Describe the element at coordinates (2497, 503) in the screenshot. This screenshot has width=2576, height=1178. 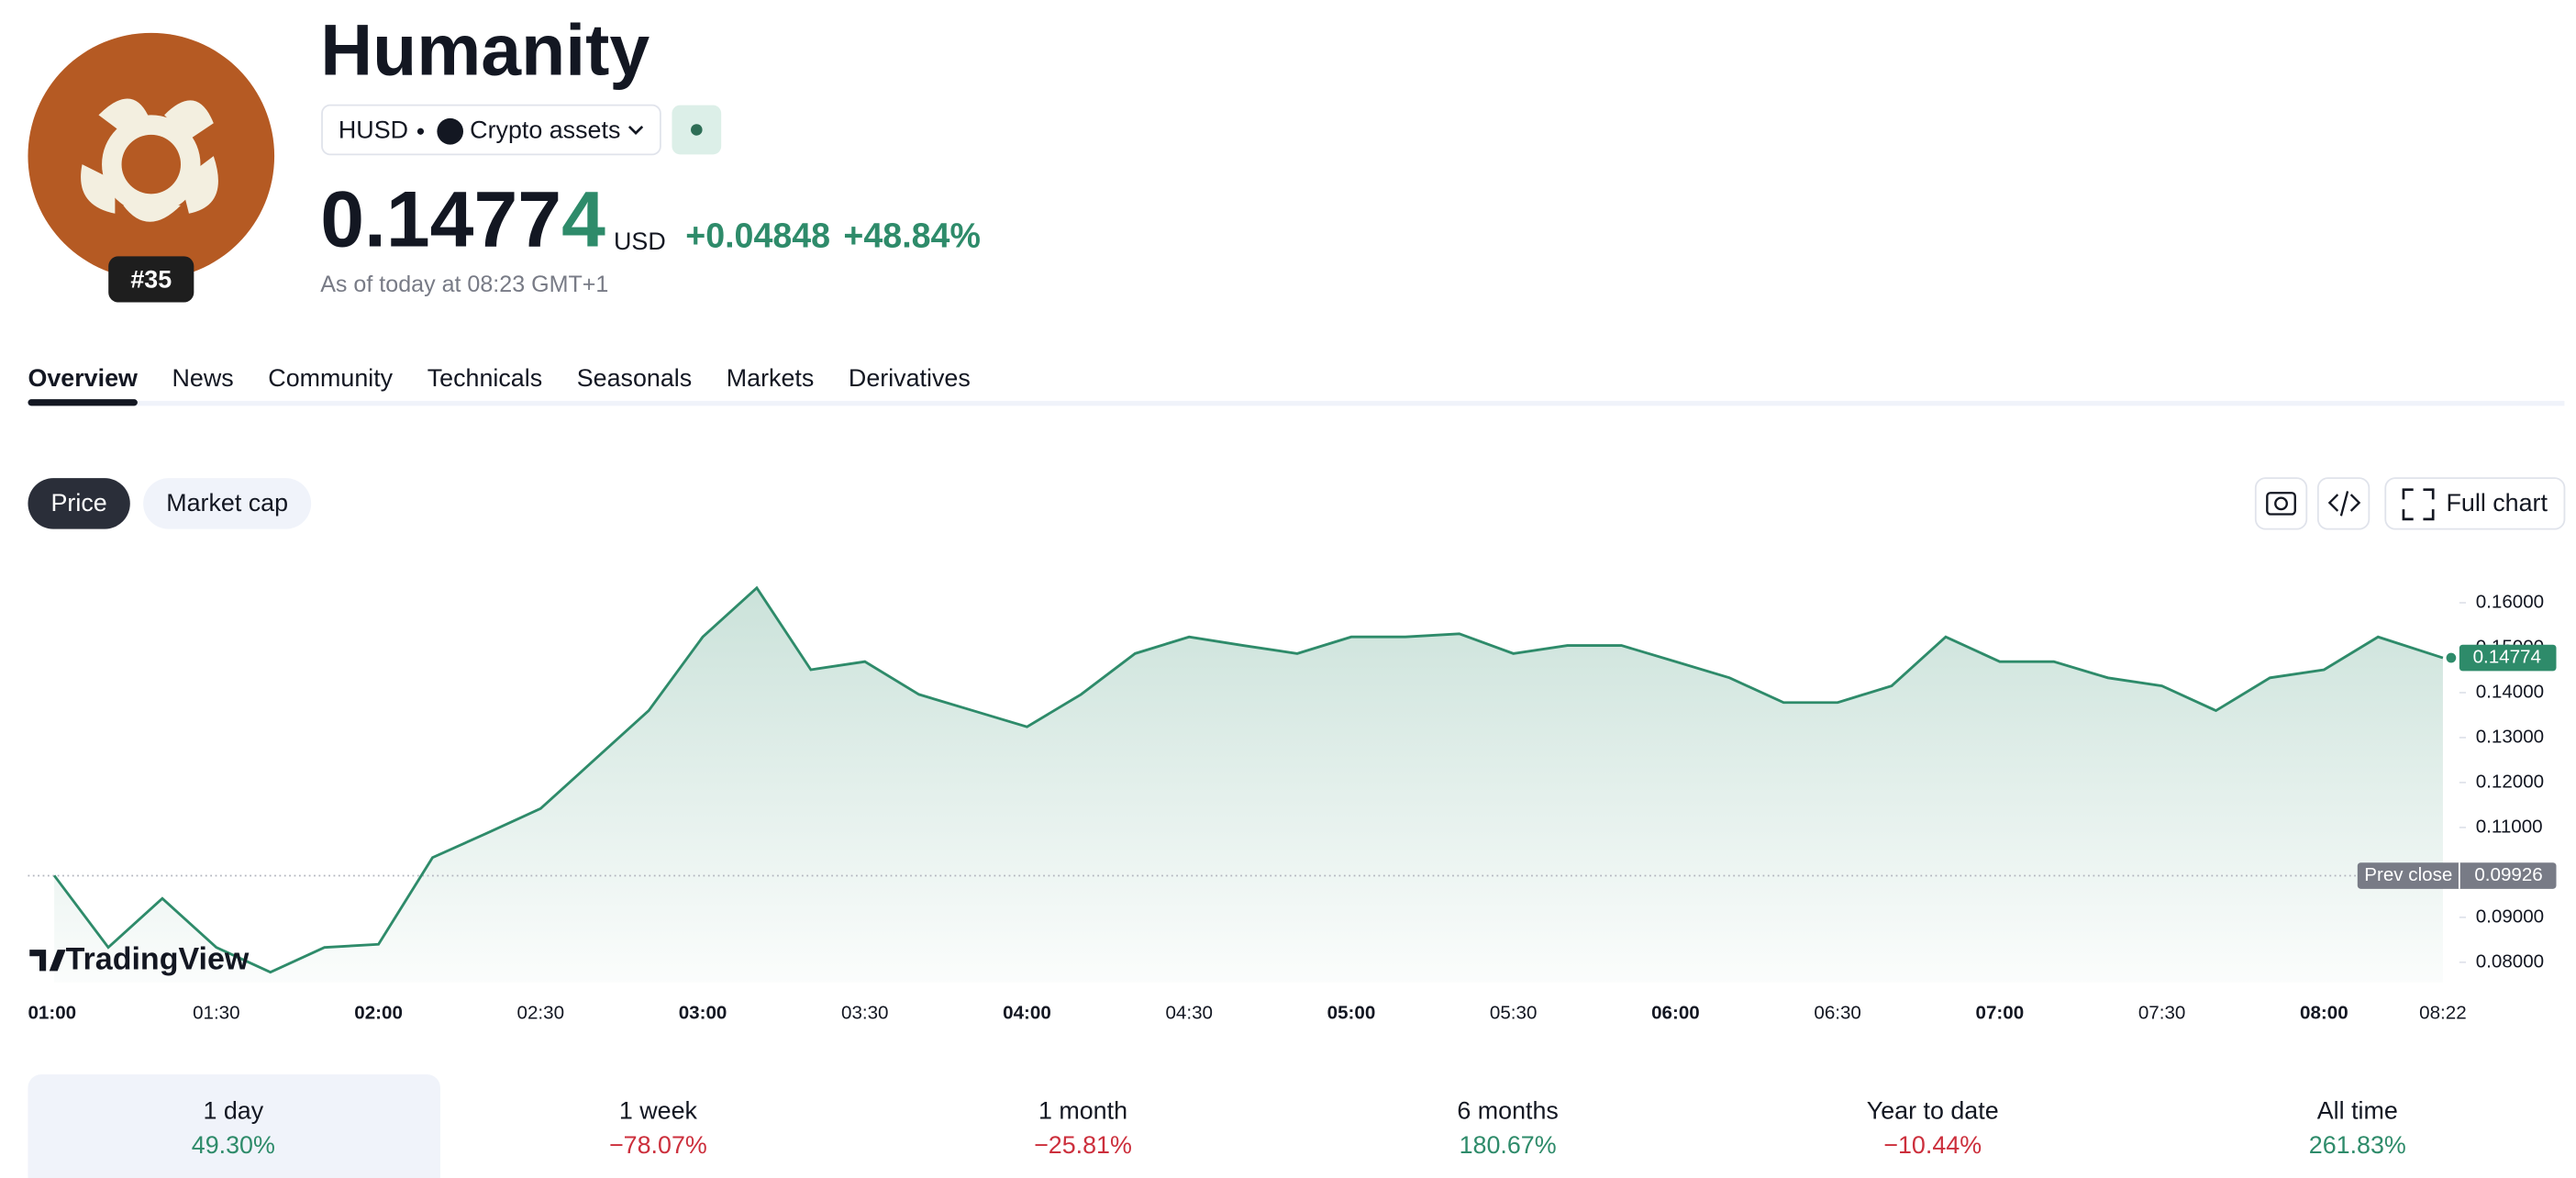
I see `full-chart-label: Full chart` at that location.